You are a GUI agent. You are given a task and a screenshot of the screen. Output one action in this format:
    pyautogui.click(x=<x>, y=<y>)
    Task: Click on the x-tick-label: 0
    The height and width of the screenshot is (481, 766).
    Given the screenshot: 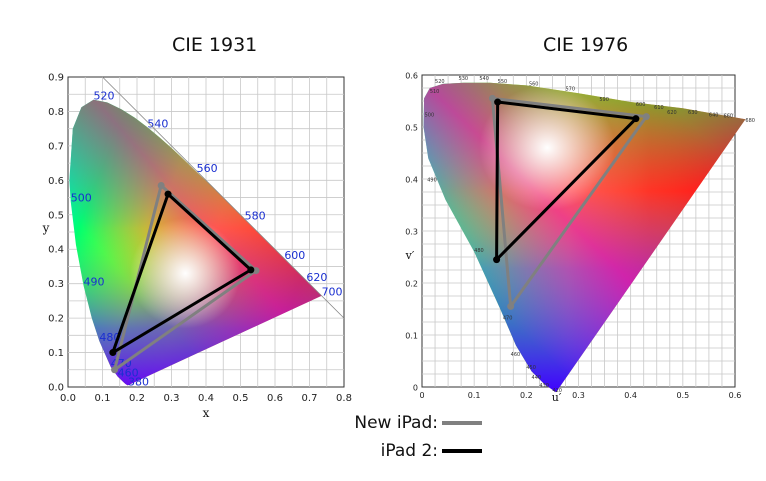 What is the action you would take?
    pyautogui.click(x=421, y=395)
    